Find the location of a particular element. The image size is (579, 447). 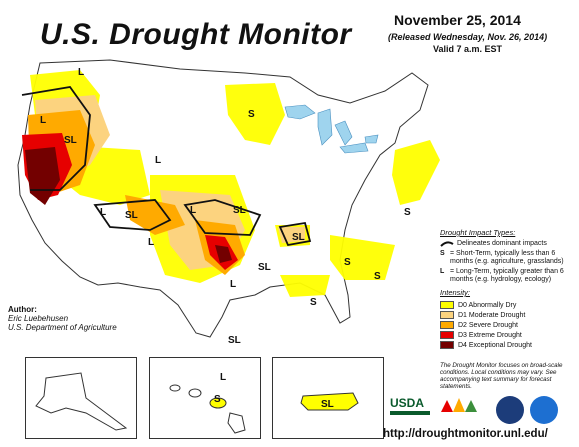

map-date: November 25, 2014 is located at coordinates (457, 20).